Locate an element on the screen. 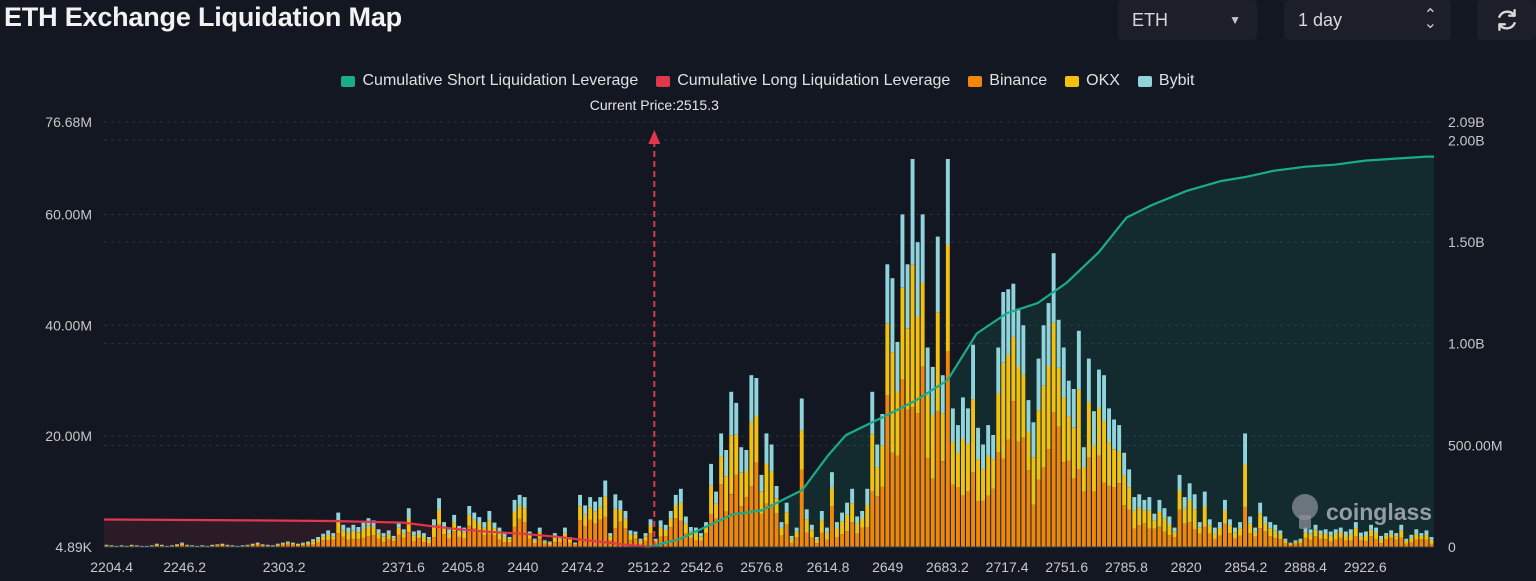  range-select: 1 day ⌃ ⌄ is located at coordinates (1367, 20).